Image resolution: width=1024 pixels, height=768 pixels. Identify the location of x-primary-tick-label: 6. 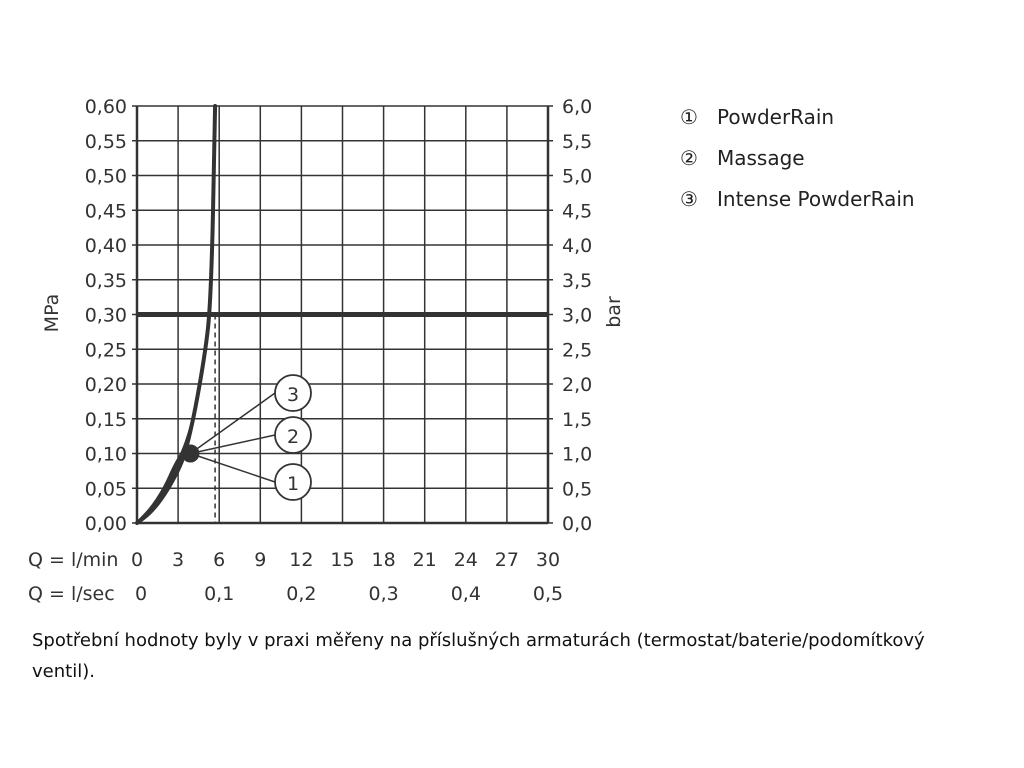
(219, 560).